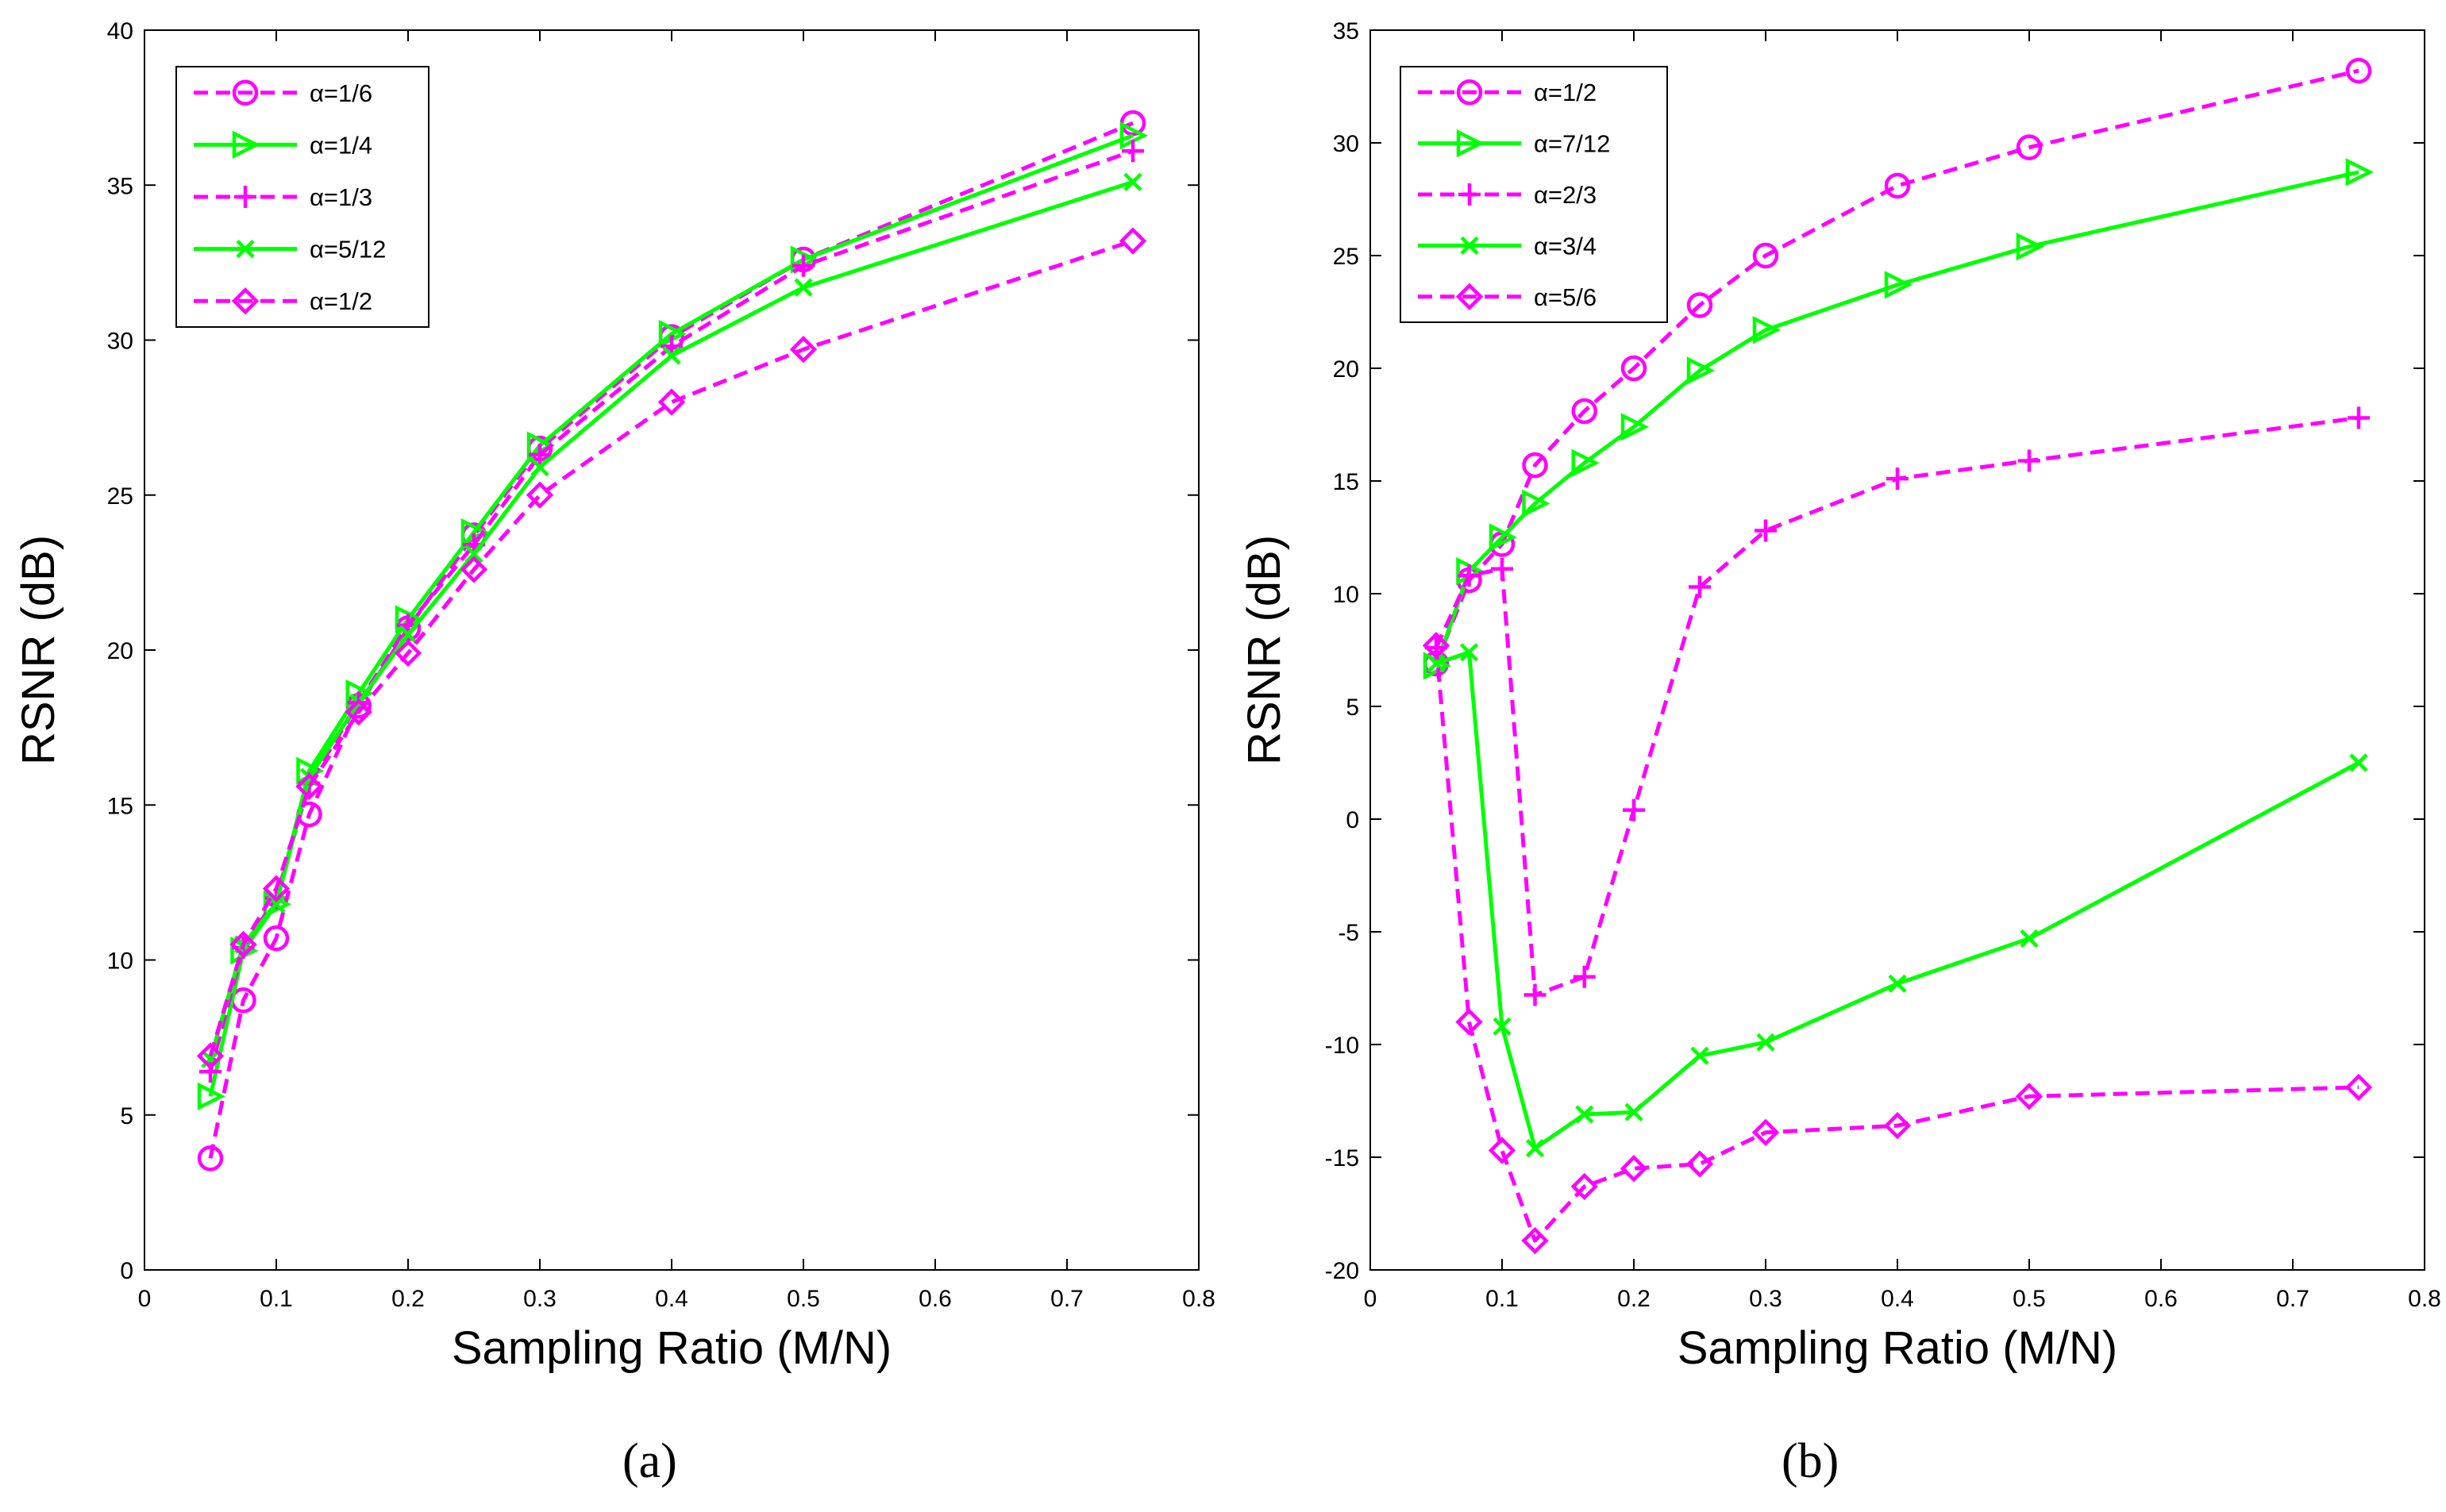 The width and height of the screenshot is (2446, 1512). What do you see at coordinates (649, 1461) in the screenshot?
I see `panel-label-a: (a)` at bounding box center [649, 1461].